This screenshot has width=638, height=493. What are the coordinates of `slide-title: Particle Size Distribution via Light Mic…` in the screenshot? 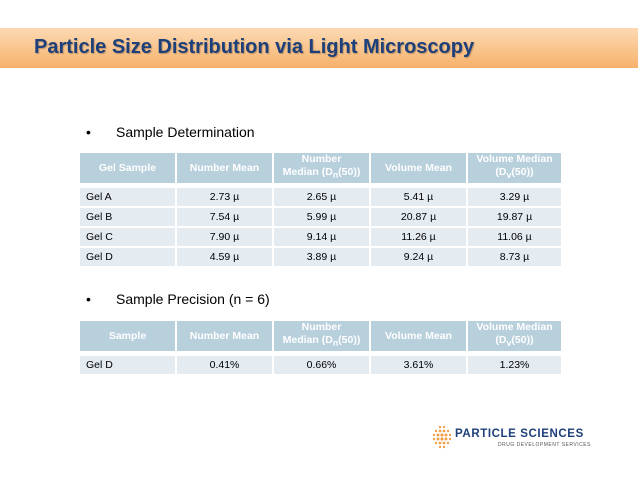 It's located at (254, 47).